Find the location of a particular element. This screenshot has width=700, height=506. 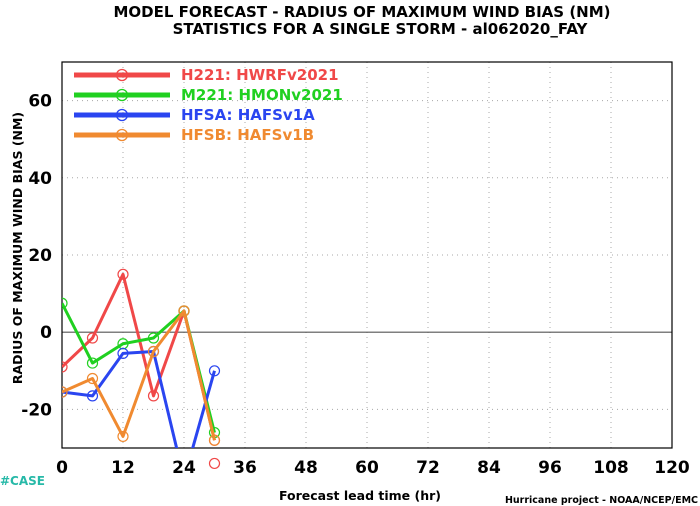

credit-label: Hurricane project - NOAA/NCEP/EMC is located at coordinates (601, 500).